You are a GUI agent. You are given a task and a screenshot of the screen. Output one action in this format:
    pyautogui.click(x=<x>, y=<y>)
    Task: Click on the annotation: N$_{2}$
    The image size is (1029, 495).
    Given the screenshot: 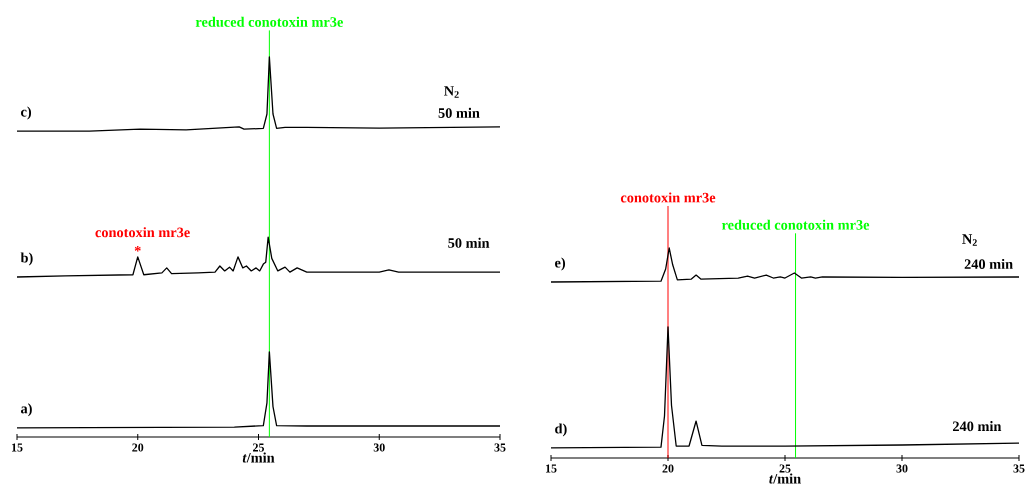 What is the action you would take?
    pyautogui.click(x=451, y=92)
    